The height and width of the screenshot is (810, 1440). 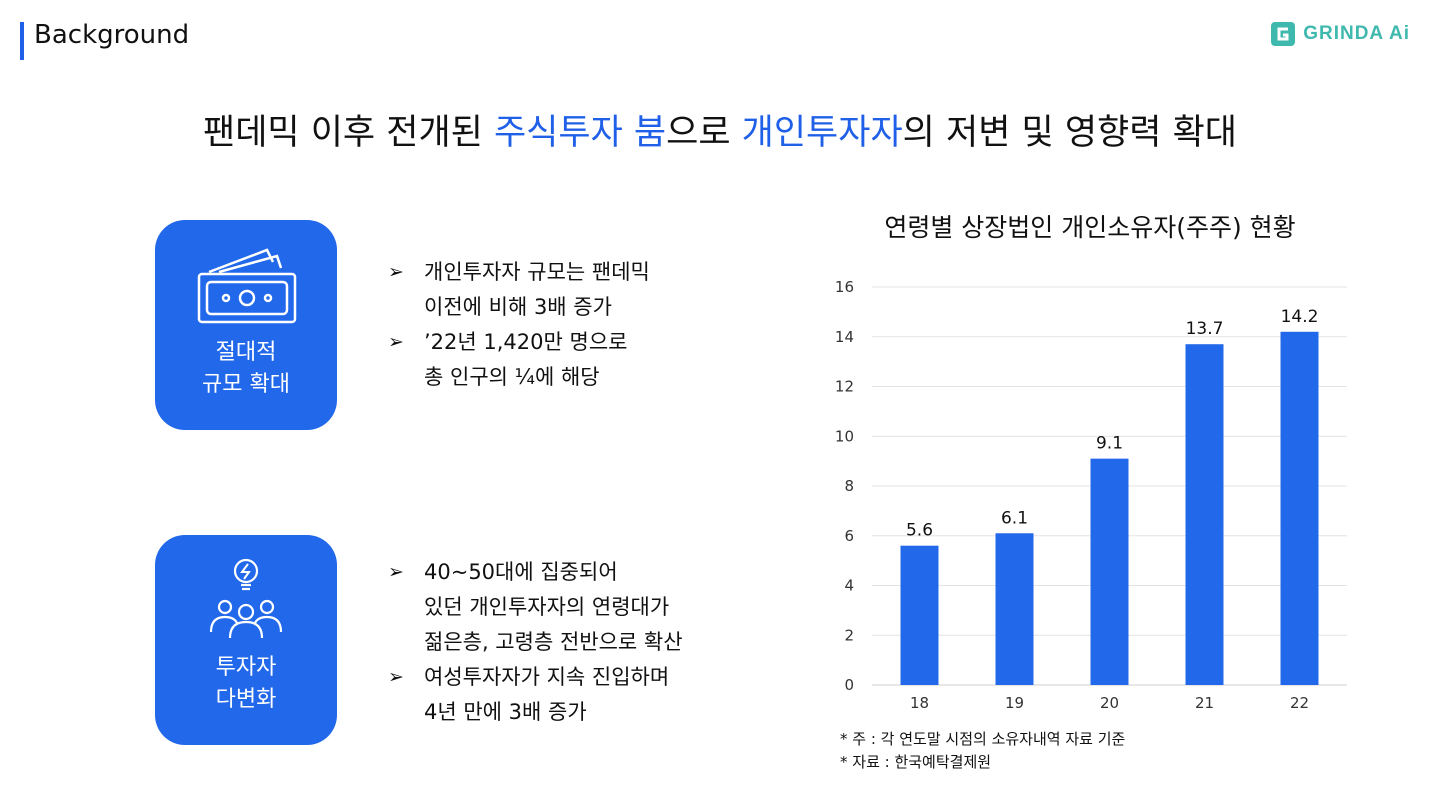 What do you see at coordinates (526, 342) in the screenshot?
I see `bullet-line: ’22년 1,420만 명으로` at bounding box center [526, 342].